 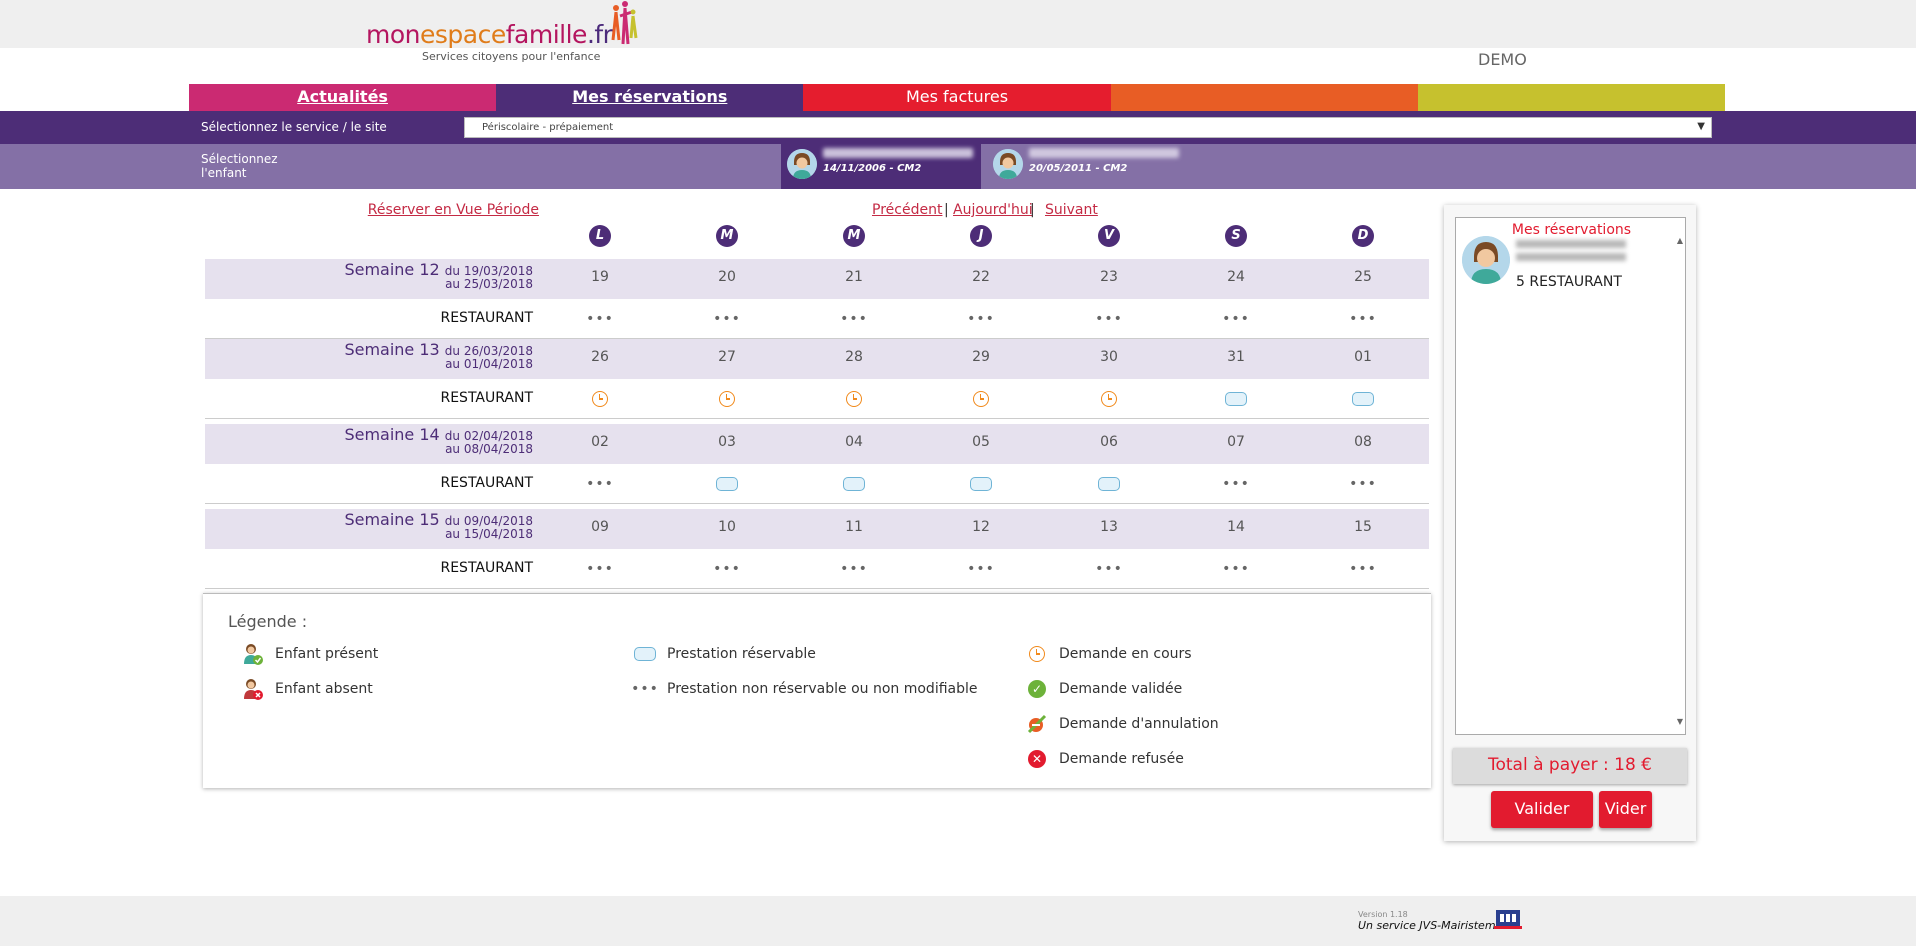 I want to click on child-card-1: 14/11/2006 - CM2, so click(x=881, y=166).